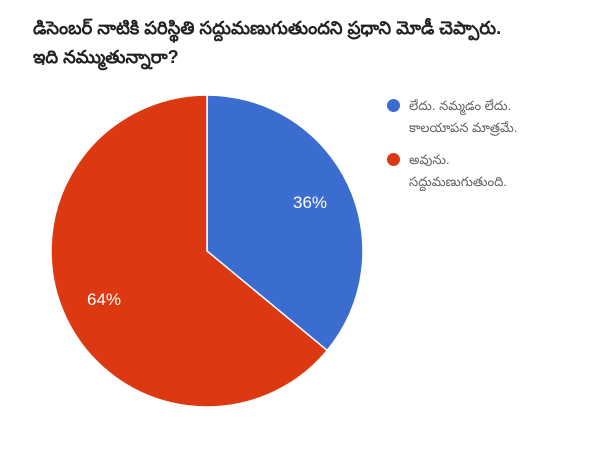  What do you see at coordinates (463, 127) in the screenshot?
I see `legend-label-no-line2: కాలయాపన మాత్రమే.` at bounding box center [463, 127].